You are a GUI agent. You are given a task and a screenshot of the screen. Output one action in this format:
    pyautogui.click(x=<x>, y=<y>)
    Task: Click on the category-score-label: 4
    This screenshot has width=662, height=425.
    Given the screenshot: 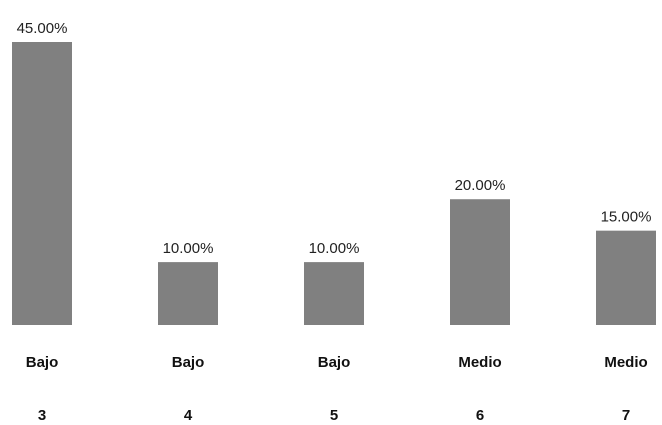 What is the action you would take?
    pyautogui.click(x=188, y=415)
    